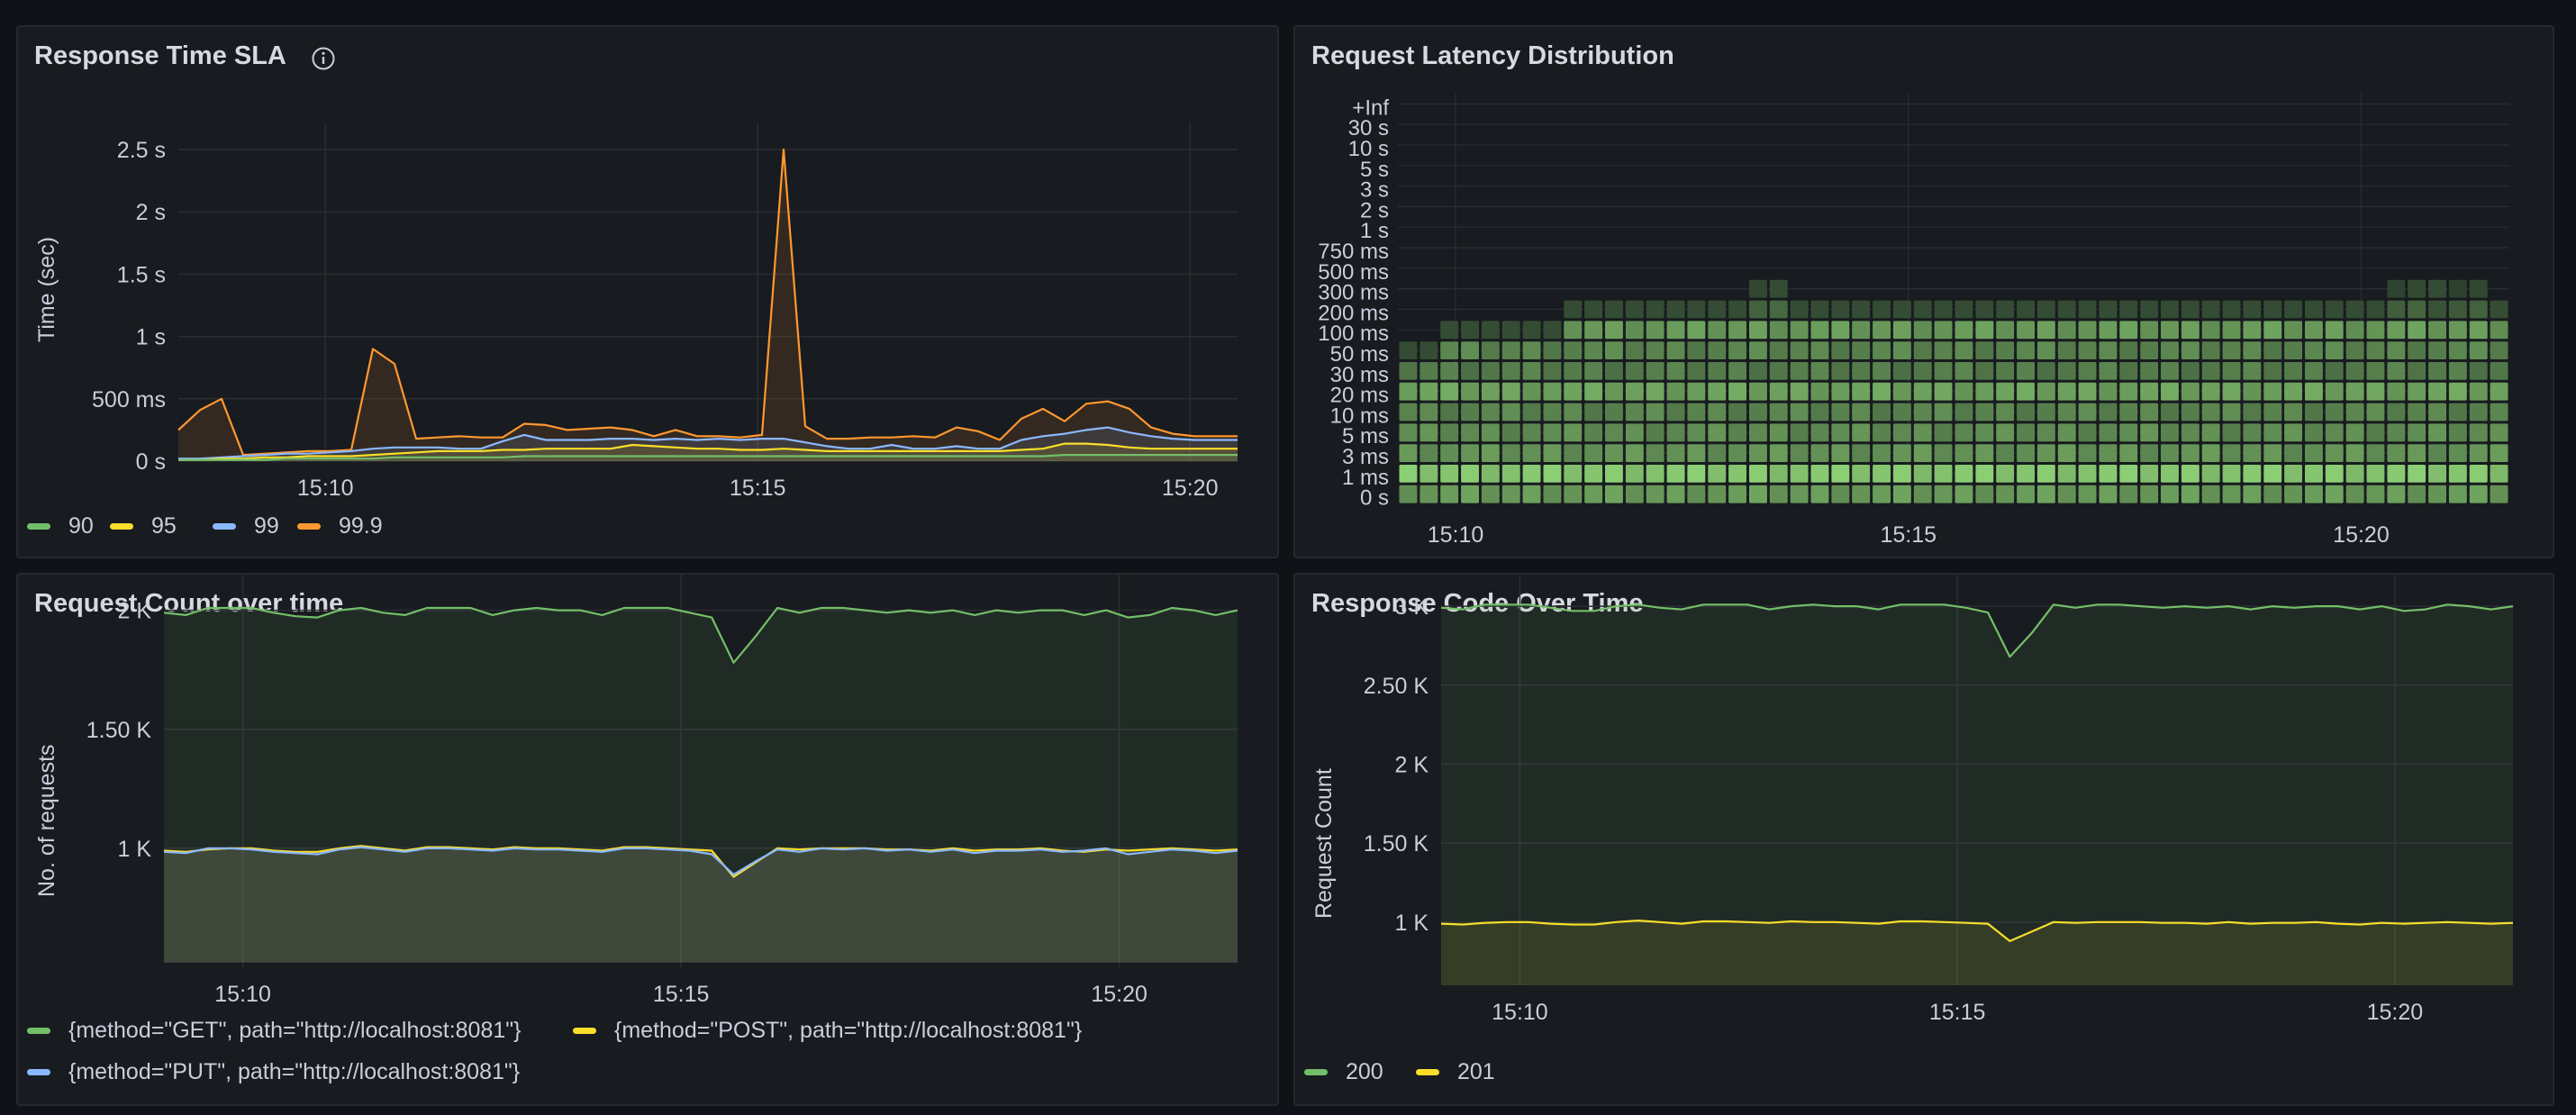 This screenshot has width=2576, height=1115. I want to click on panel-title: Request Latency Distribution, so click(1493, 55).